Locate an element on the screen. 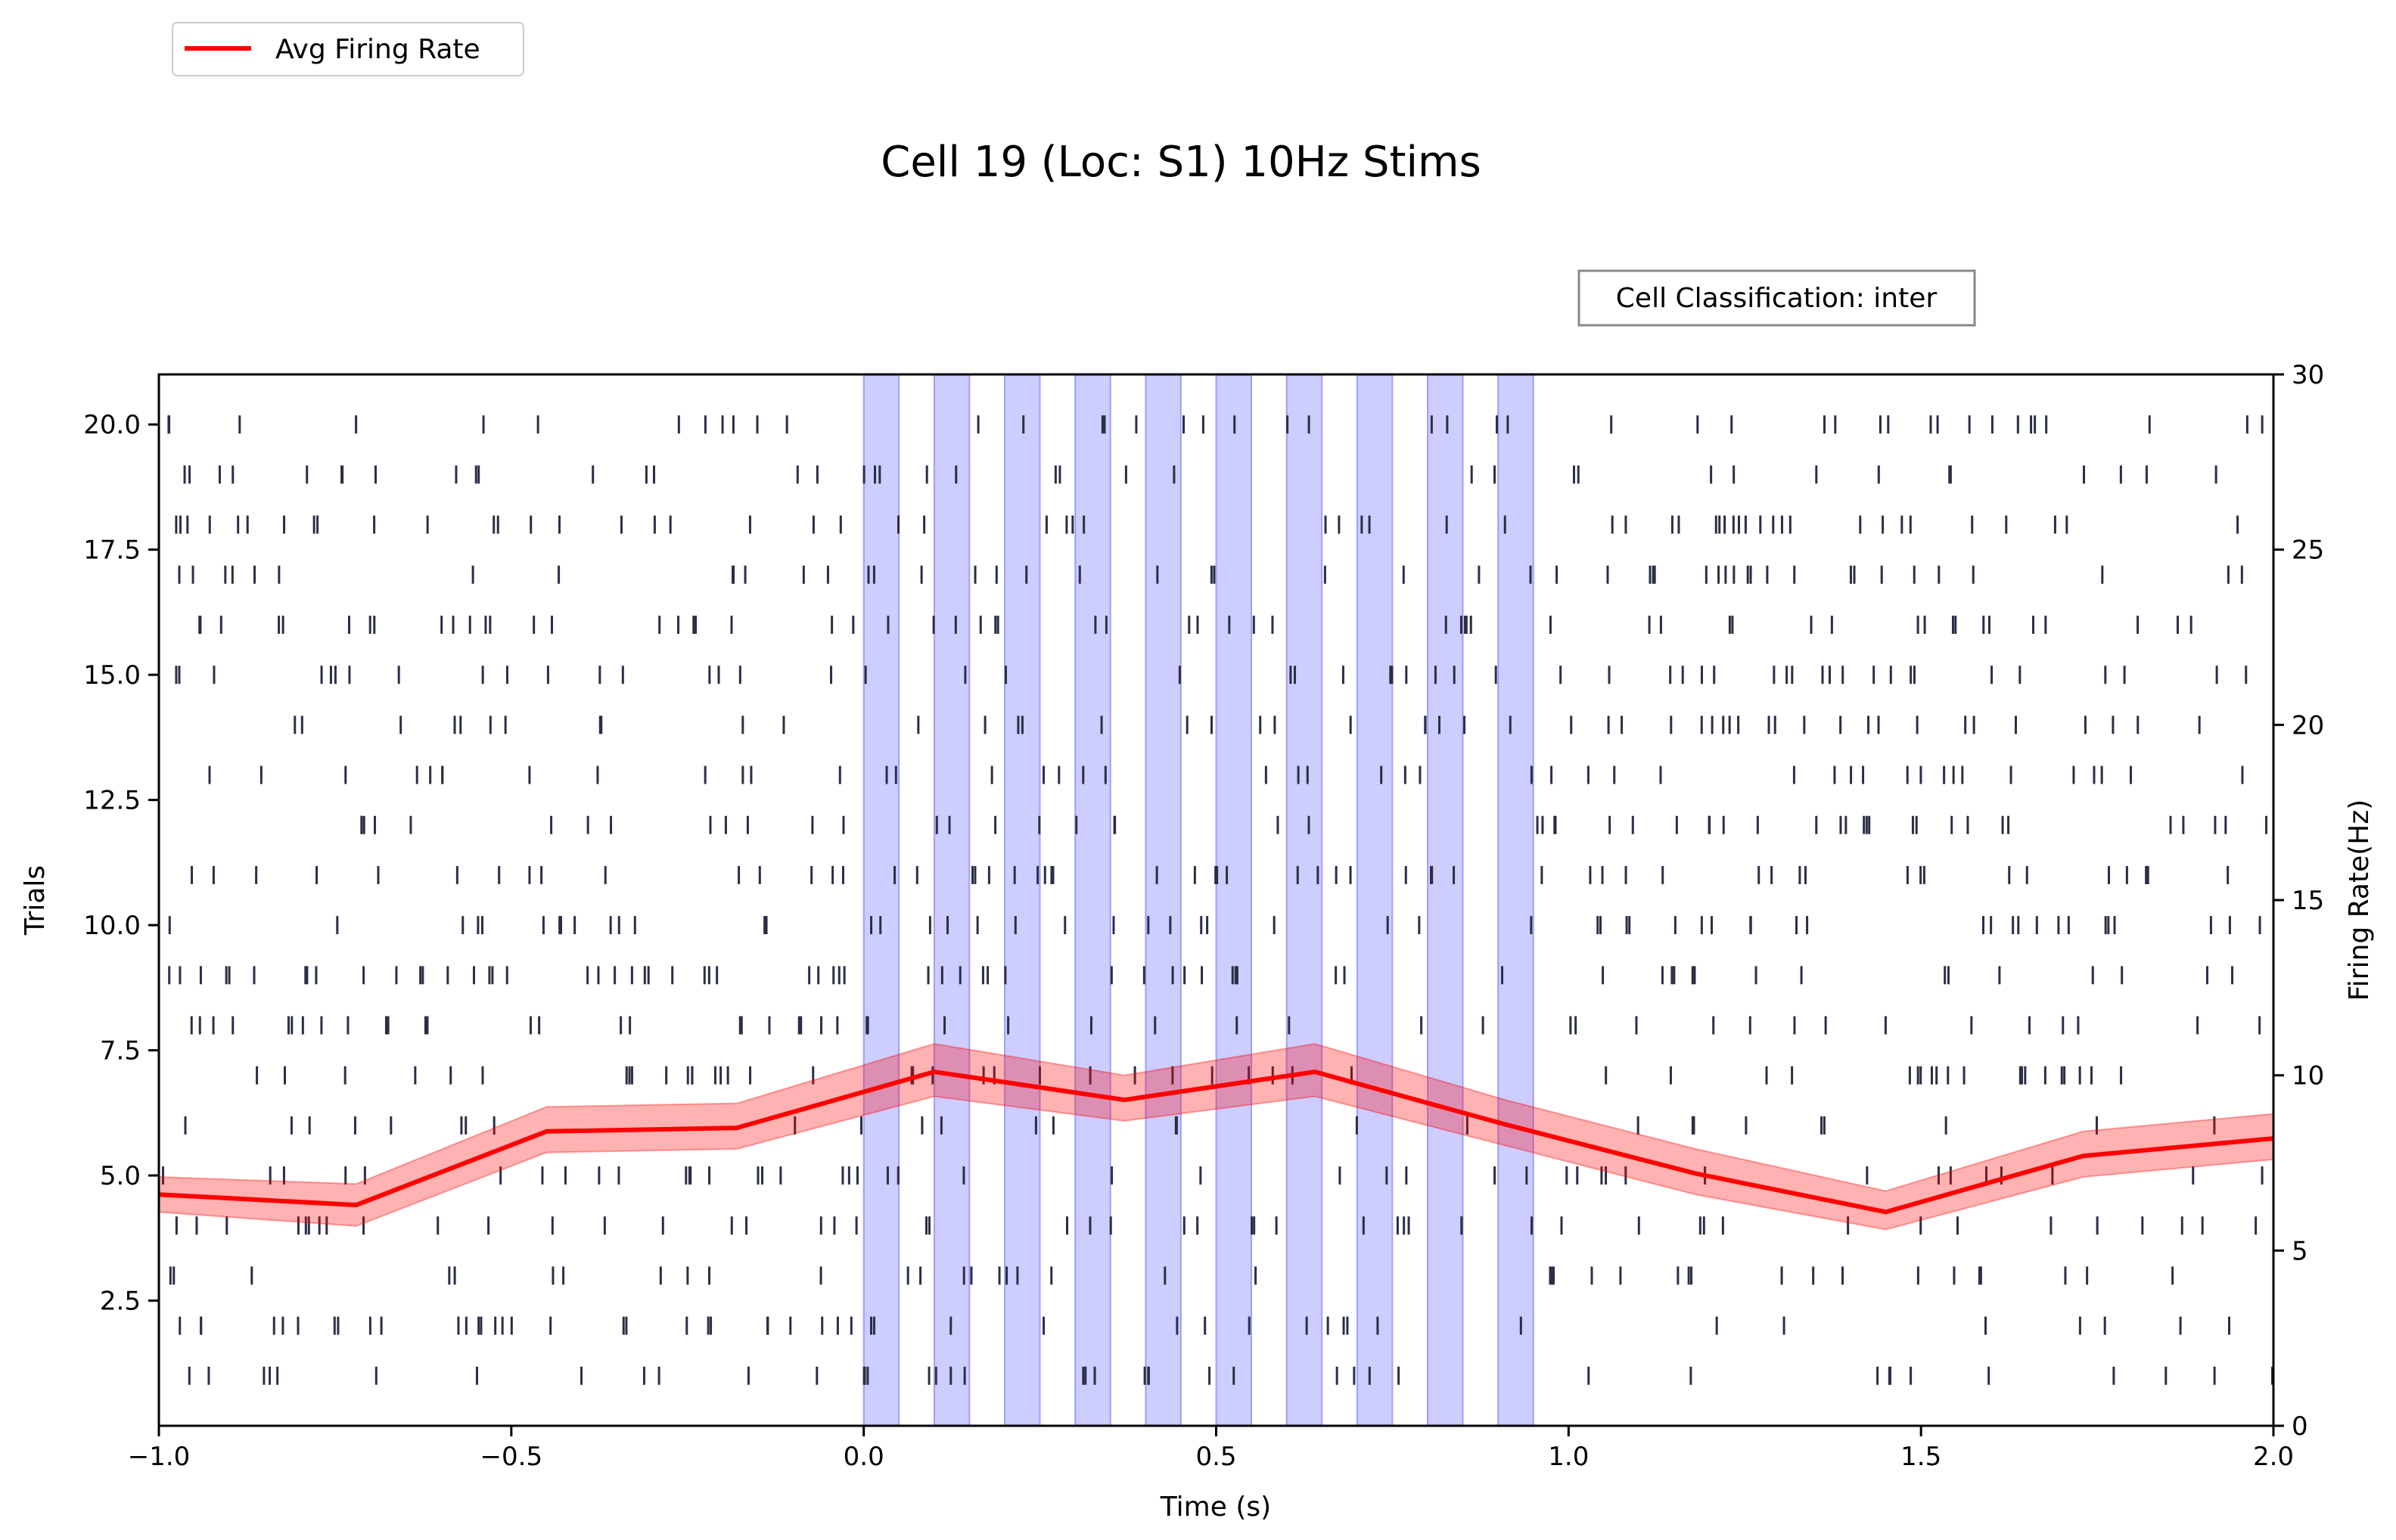 This screenshot has height=1540, width=2396. y-axis-left: 2.5 5.0 7.5 10.0 12.5 15.0 17.5 20.0 is located at coordinates (121, 864).